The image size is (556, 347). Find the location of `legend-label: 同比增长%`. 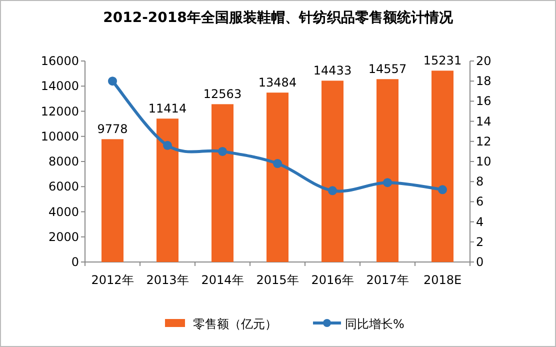

legend-label: 同比增长% is located at coordinates (374, 324).